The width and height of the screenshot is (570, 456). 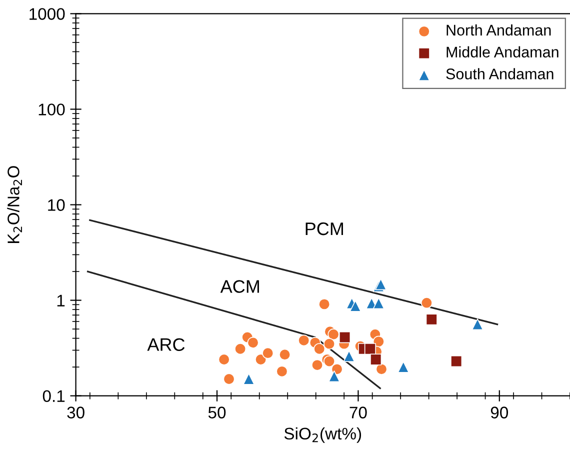 What do you see at coordinates (166, 344) in the screenshot?
I see `annotation: ARC` at bounding box center [166, 344].